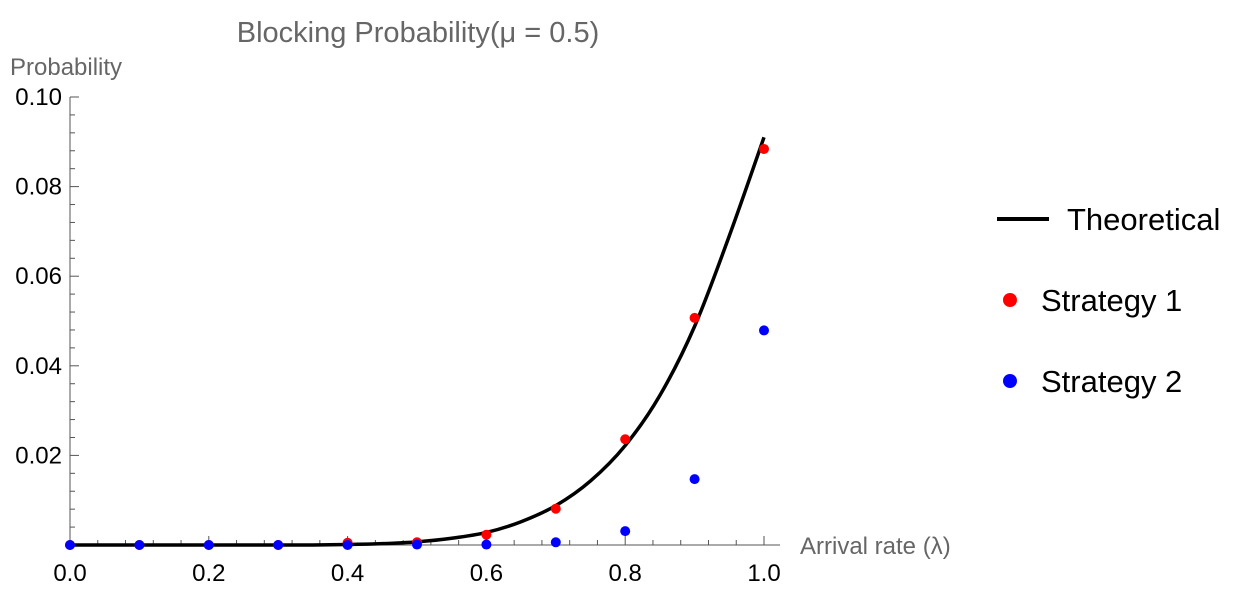 Image resolution: width=1256 pixels, height=597 pixels. What do you see at coordinates (1111, 300) in the screenshot?
I see `legend-label: Strategy 1` at bounding box center [1111, 300].